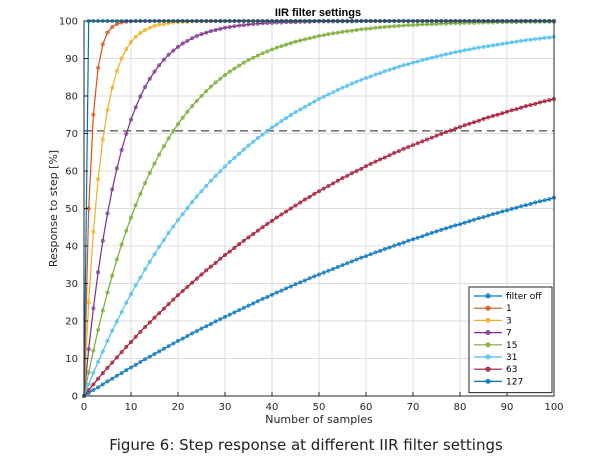  What do you see at coordinates (413, 407) in the screenshot?
I see `x-tick-label: 70` at bounding box center [413, 407].